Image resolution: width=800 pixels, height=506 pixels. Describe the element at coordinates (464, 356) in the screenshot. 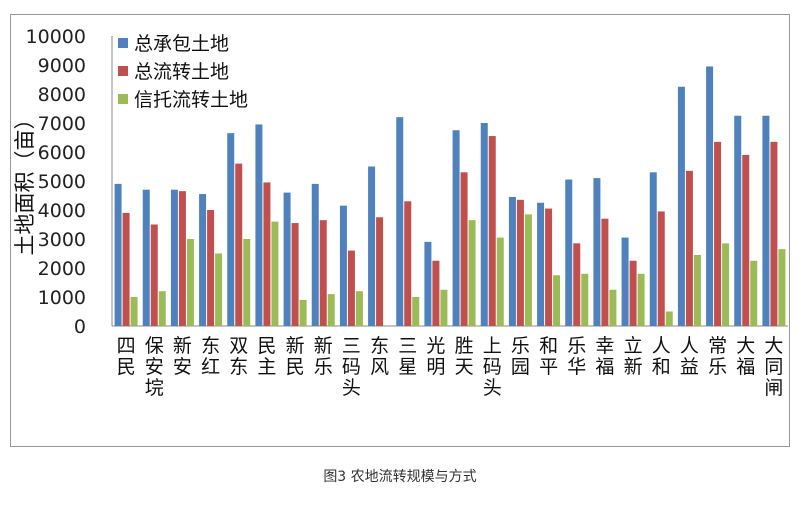

I see `x-category-label: 胜天` at that location.